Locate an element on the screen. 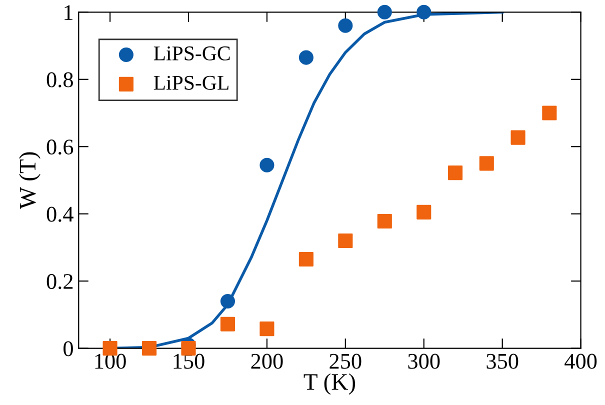 This screenshot has width=605, height=405. x-tick-label: 400 is located at coordinates (580, 361).